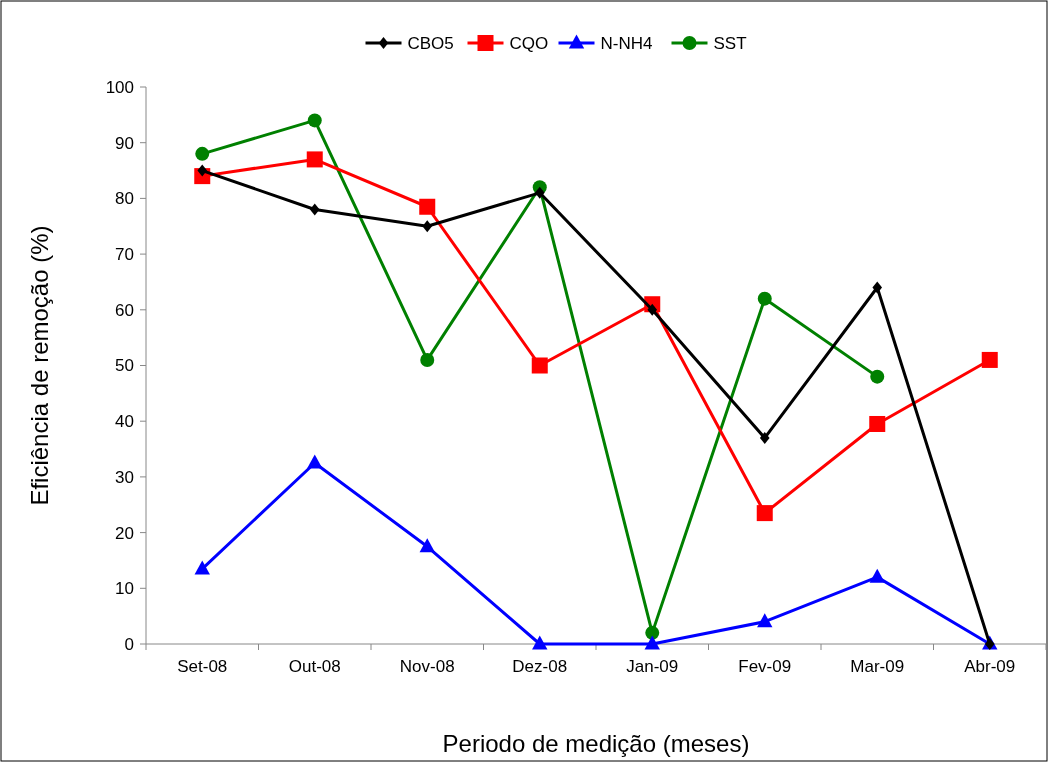 This screenshot has width=1048, height=762. What do you see at coordinates (124, 533) in the screenshot?
I see `y-tick-label: 20` at bounding box center [124, 533].